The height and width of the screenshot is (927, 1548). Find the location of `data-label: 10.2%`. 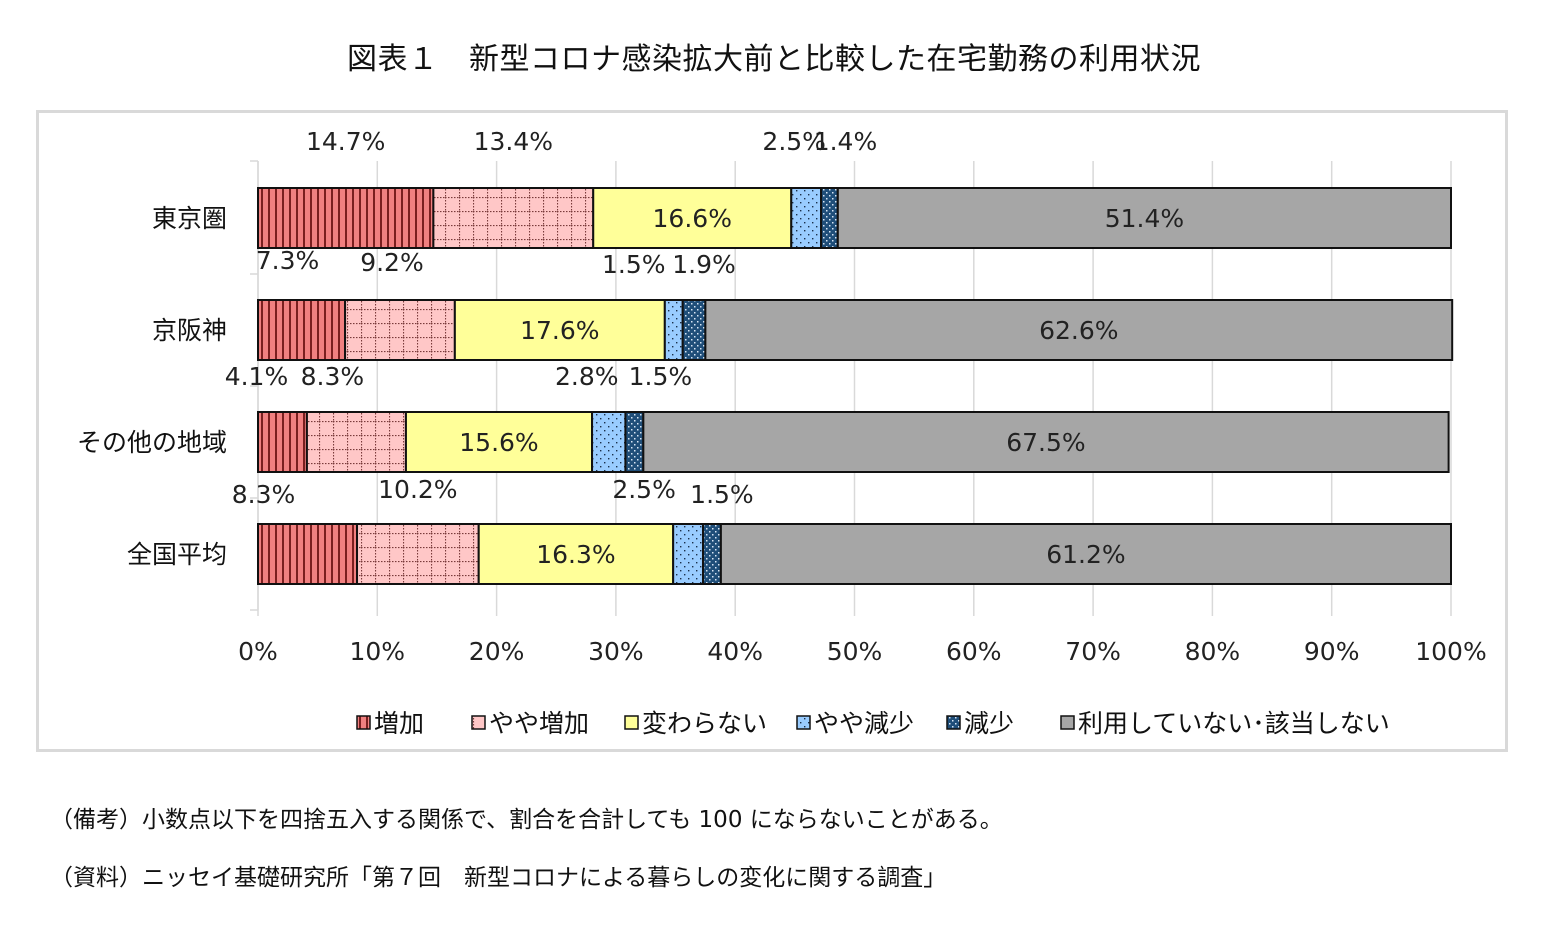

data-label: 10.2% is located at coordinates (417, 489).